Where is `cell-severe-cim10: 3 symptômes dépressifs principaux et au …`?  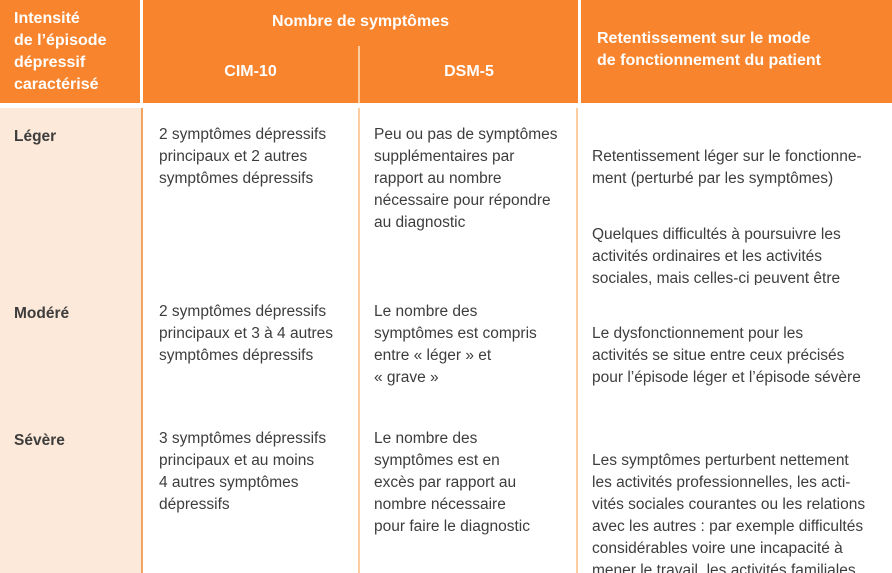
cell-severe-cim10: 3 symptômes dépressifs principaux et au … is located at coordinates (251, 492).